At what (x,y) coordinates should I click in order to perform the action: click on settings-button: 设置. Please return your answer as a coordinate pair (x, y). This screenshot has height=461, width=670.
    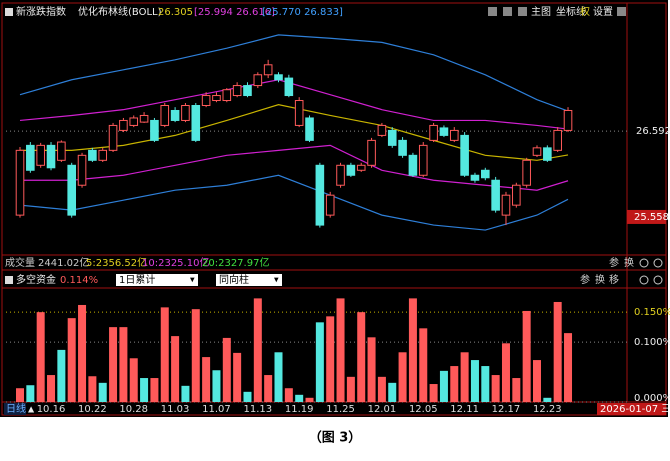
    Looking at the image, I should click on (603, 12).